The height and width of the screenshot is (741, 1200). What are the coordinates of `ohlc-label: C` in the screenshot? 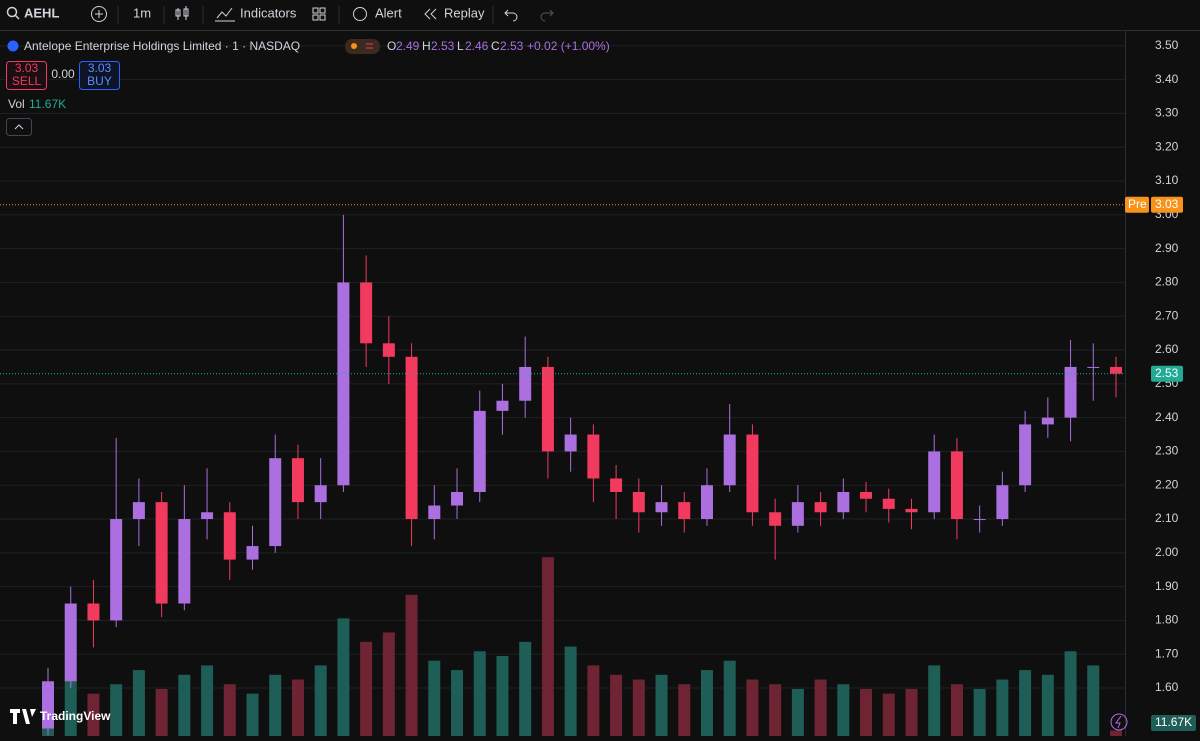 It's located at (495, 46).